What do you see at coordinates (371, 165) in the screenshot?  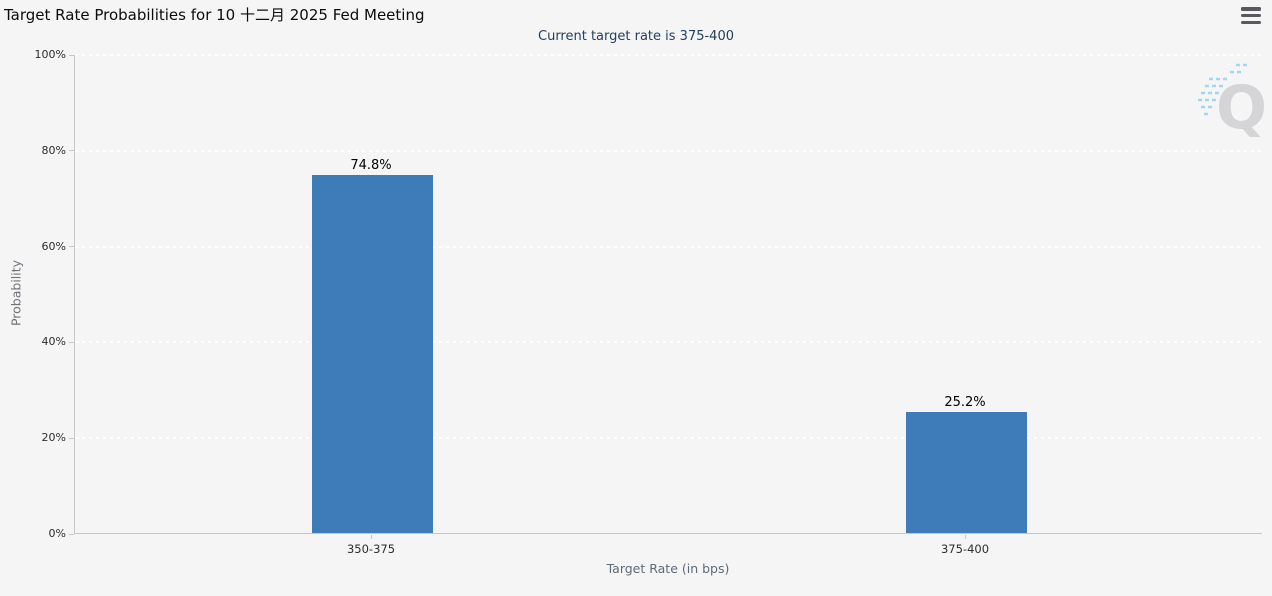 I see `bar-value-label: 74.8%` at bounding box center [371, 165].